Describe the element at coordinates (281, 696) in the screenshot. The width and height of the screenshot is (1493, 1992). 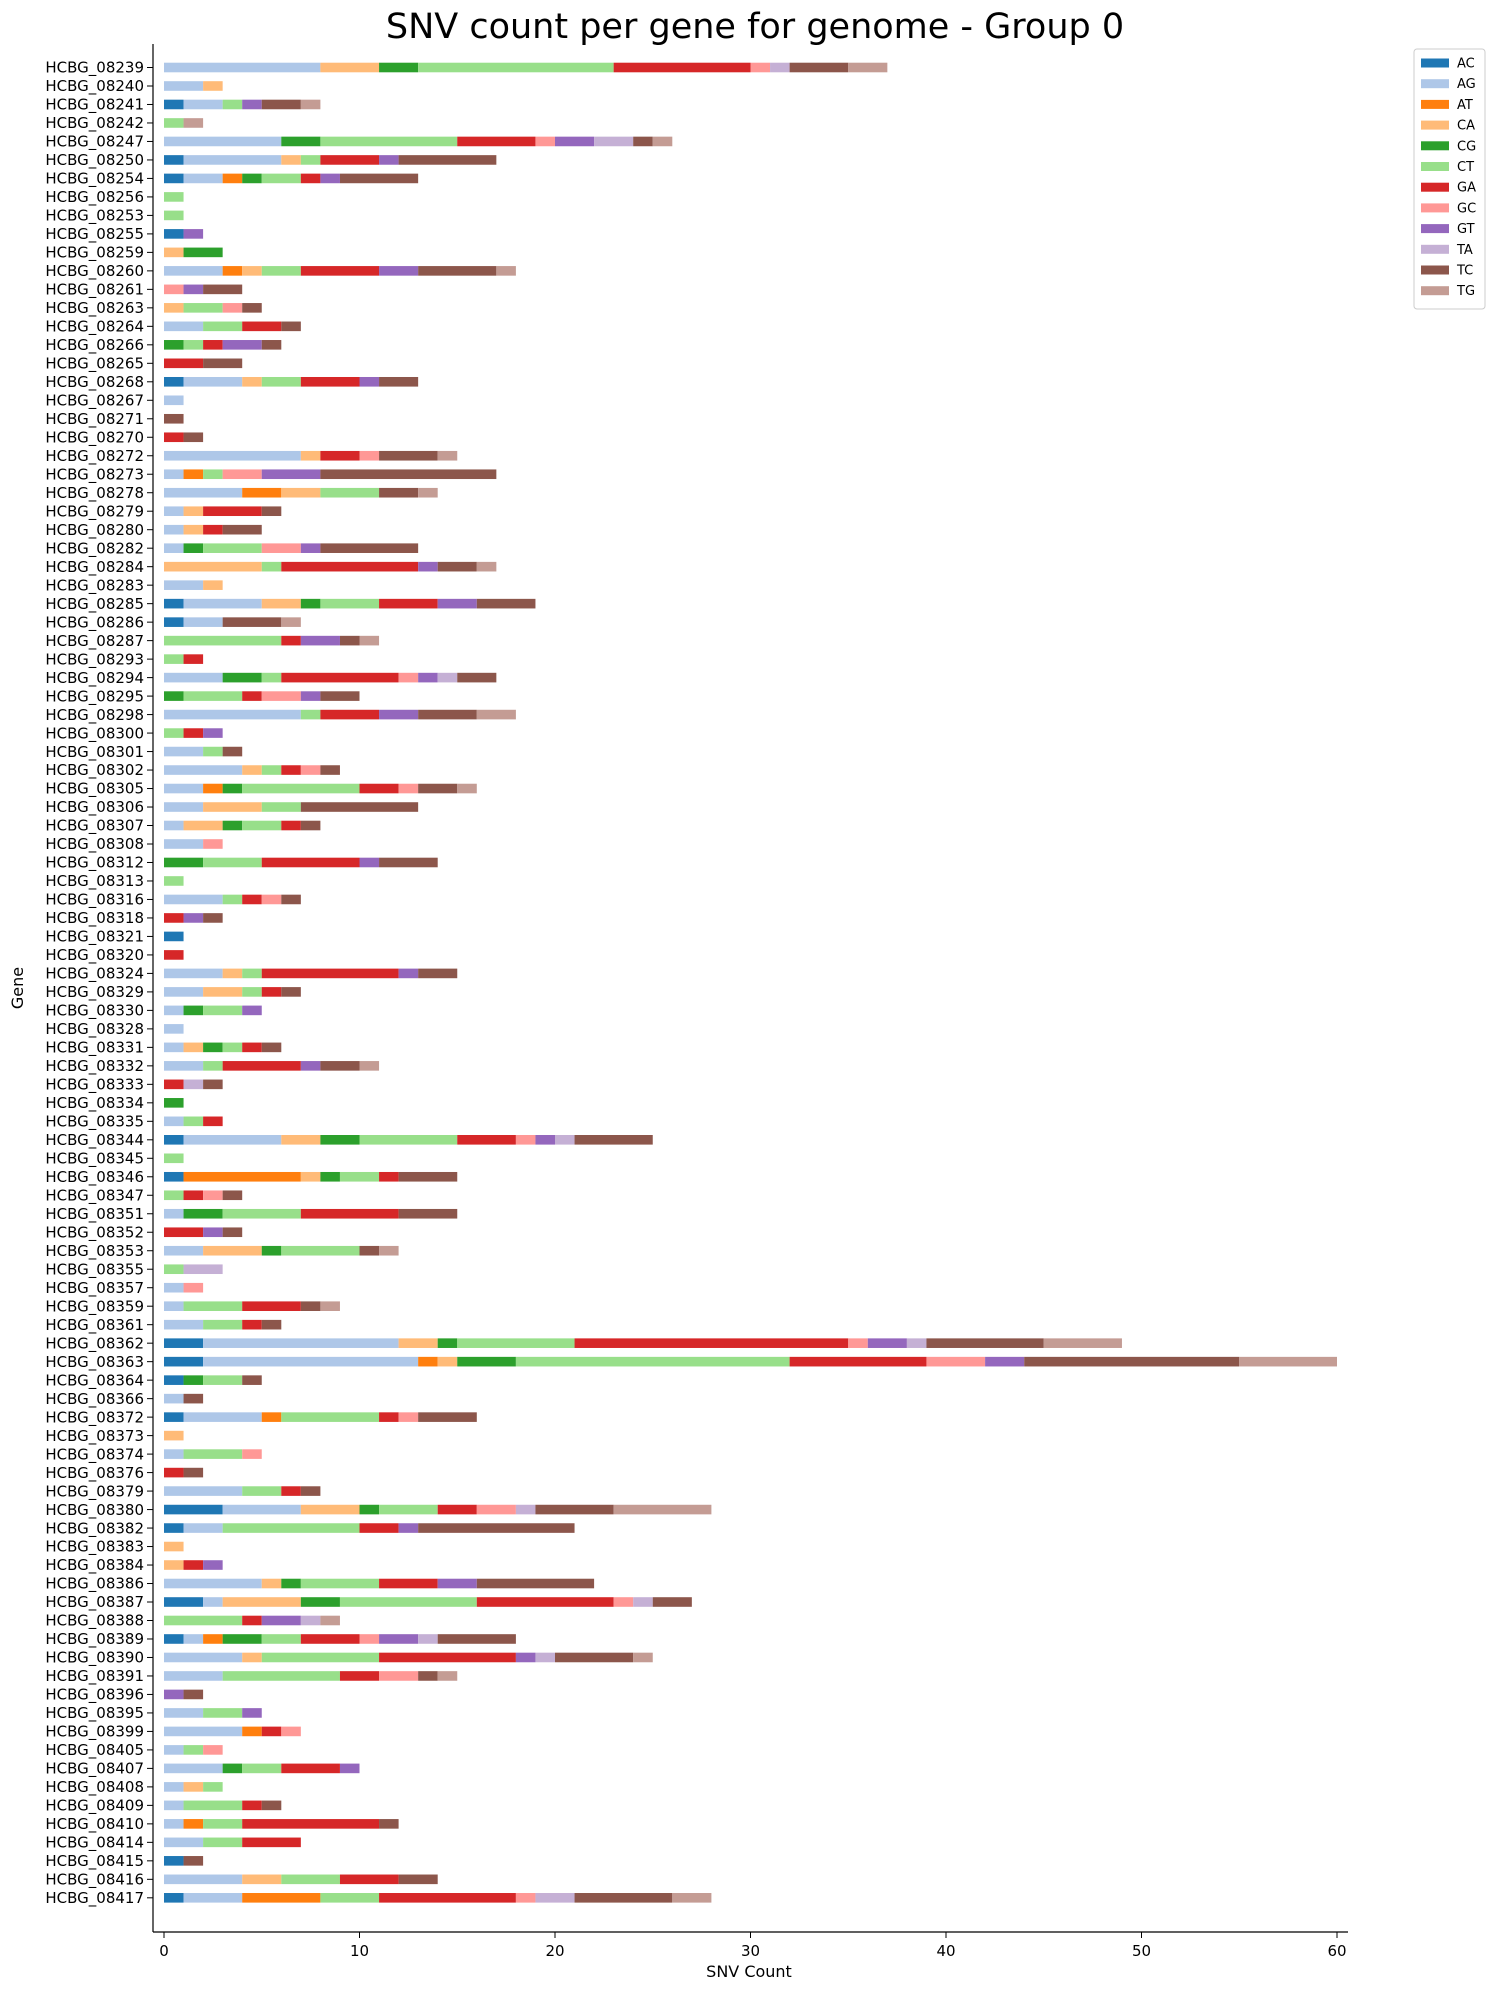
I see `bar-segment-HCBG_08295-GC` at that location.